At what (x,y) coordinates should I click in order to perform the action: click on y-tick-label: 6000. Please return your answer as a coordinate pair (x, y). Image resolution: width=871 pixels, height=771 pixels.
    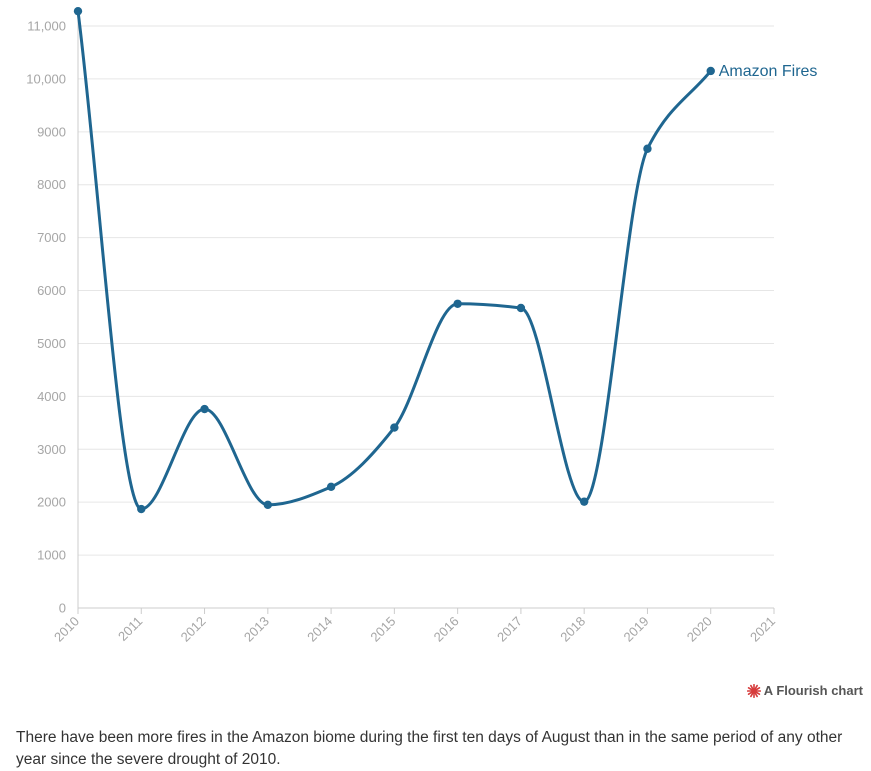
    Looking at the image, I should click on (51, 290).